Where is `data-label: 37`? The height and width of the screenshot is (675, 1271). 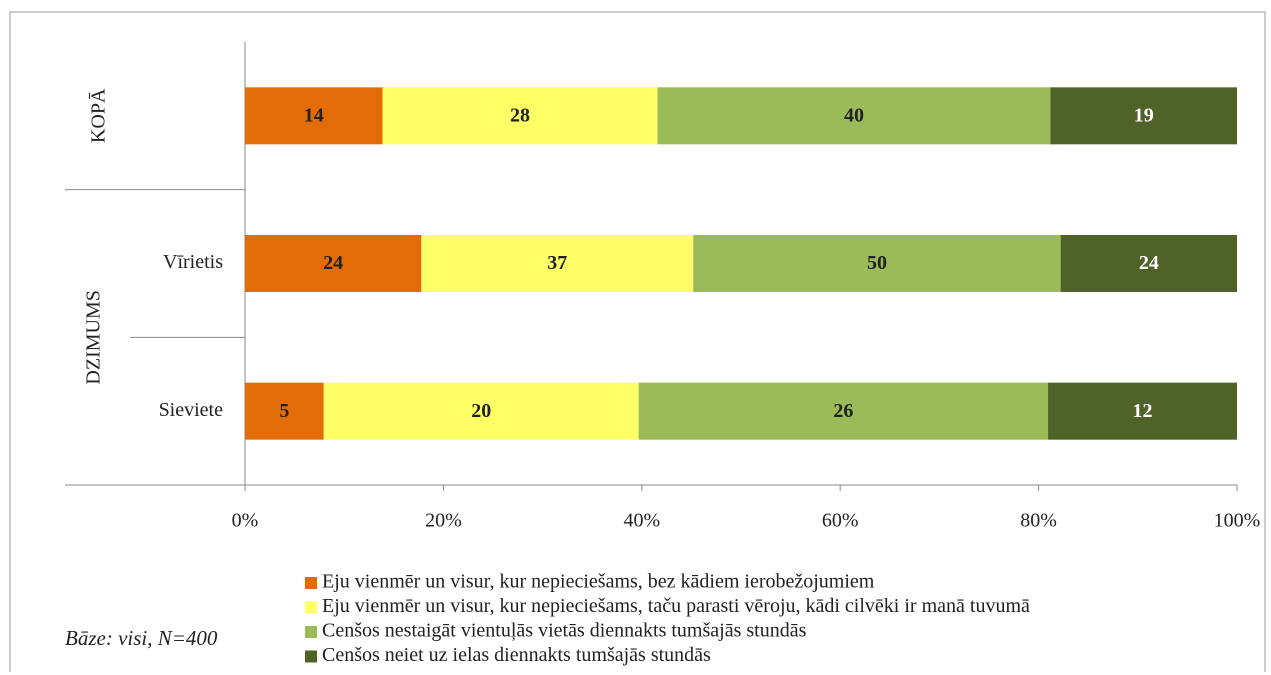
data-label: 37 is located at coordinates (557, 263).